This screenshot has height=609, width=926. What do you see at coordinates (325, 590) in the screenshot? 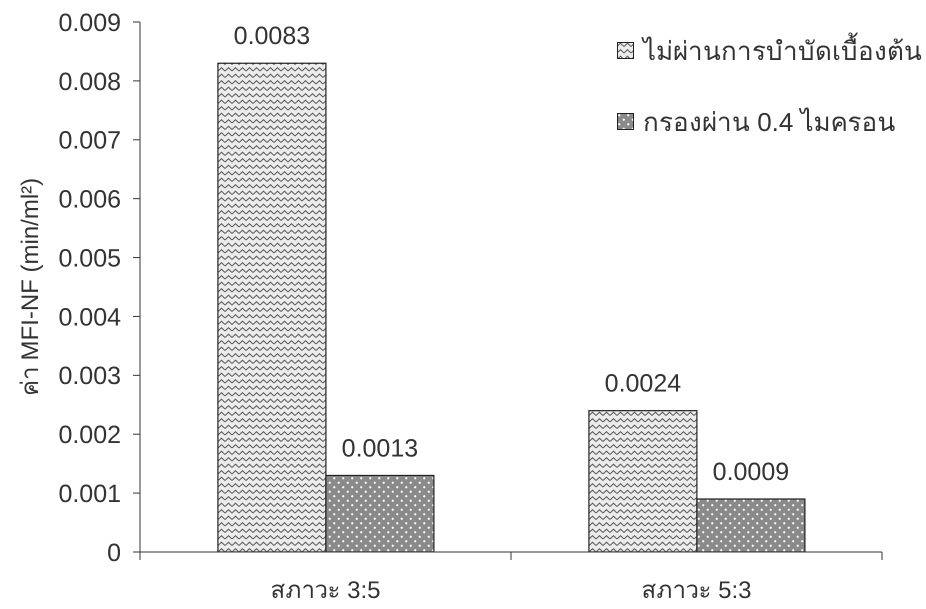
I see `x-tick-label: สภาวะ 3:5` at bounding box center [325, 590].